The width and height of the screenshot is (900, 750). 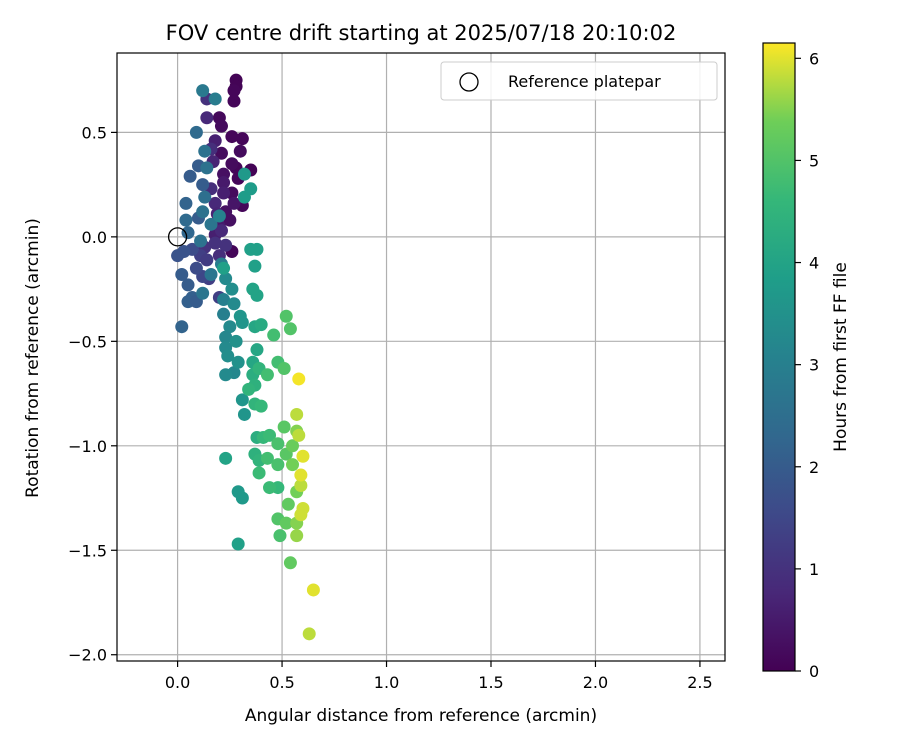 What do you see at coordinates (177, 682) in the screenshot?
I see `x-tick-label: 0.0` at bounding box center [177, 682].